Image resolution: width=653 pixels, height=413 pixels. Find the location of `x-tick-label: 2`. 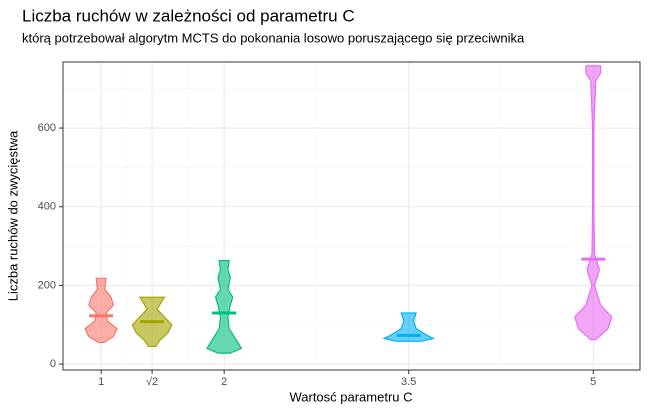

x-tick-label: 2 is located at coordinates (224, 382).